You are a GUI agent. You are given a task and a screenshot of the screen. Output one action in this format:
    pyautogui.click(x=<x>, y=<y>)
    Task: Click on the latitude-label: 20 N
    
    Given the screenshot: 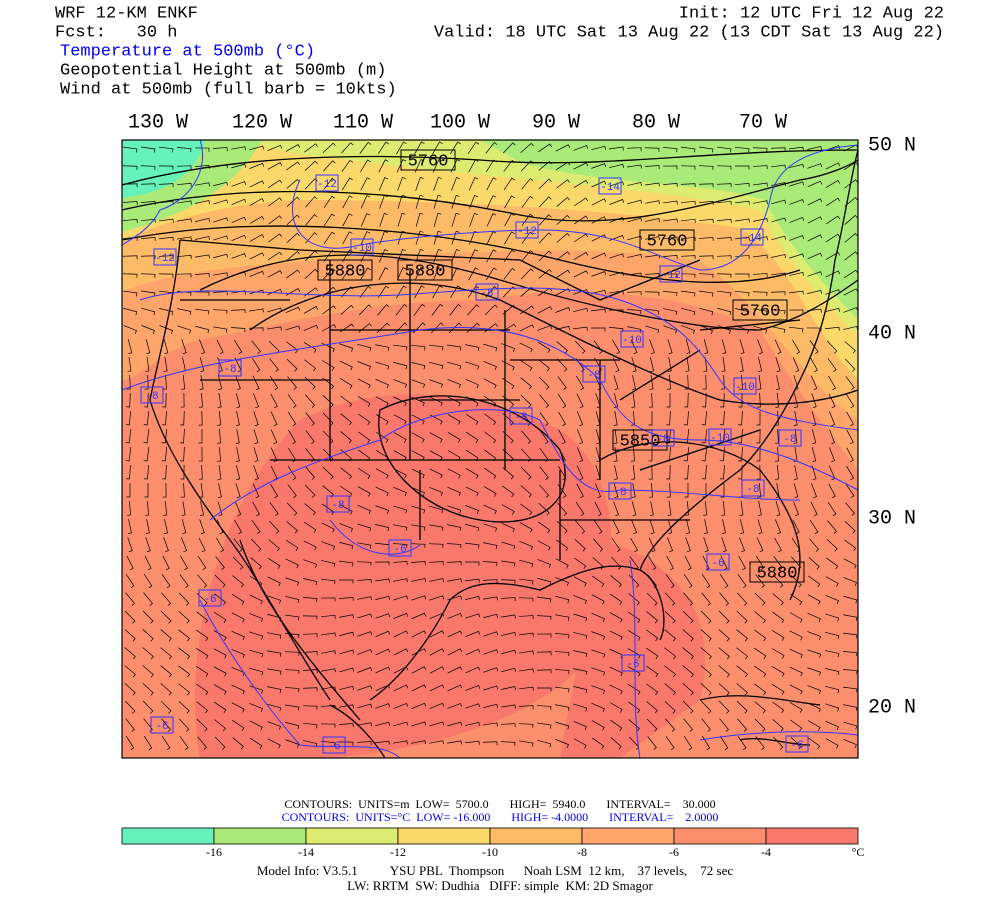 What is the action you would take?
    pyautogui.click(x=892, y=707)
    